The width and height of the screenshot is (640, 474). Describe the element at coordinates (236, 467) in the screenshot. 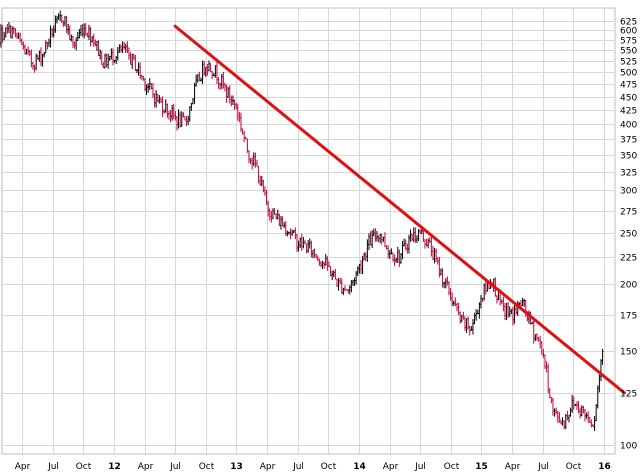

I see `x-tick-label: 13` at that location.